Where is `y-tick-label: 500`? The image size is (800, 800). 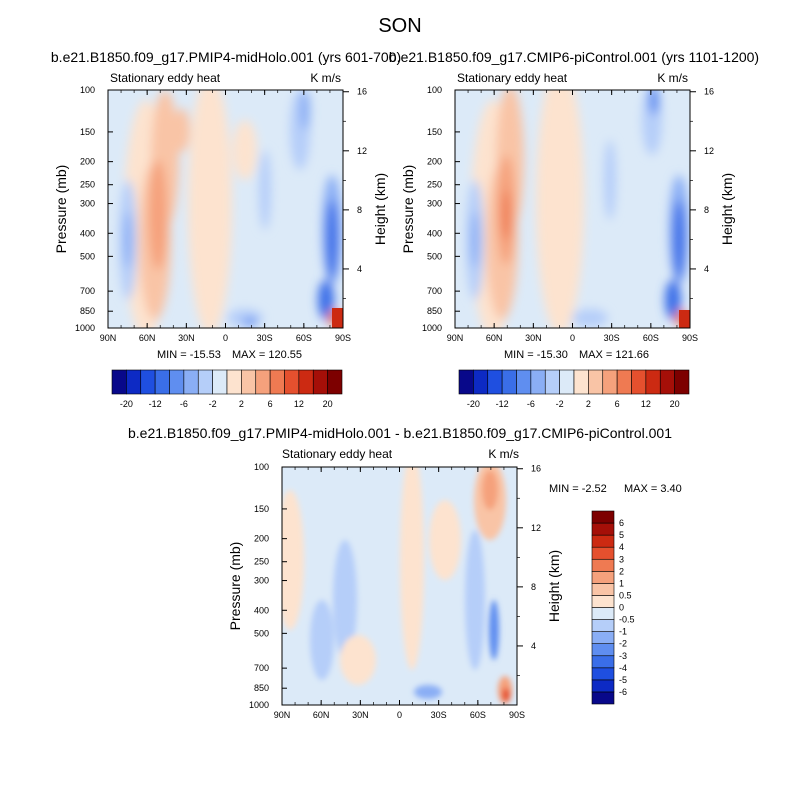
y-tick-label: 500 is located at coordinates (261, 633).